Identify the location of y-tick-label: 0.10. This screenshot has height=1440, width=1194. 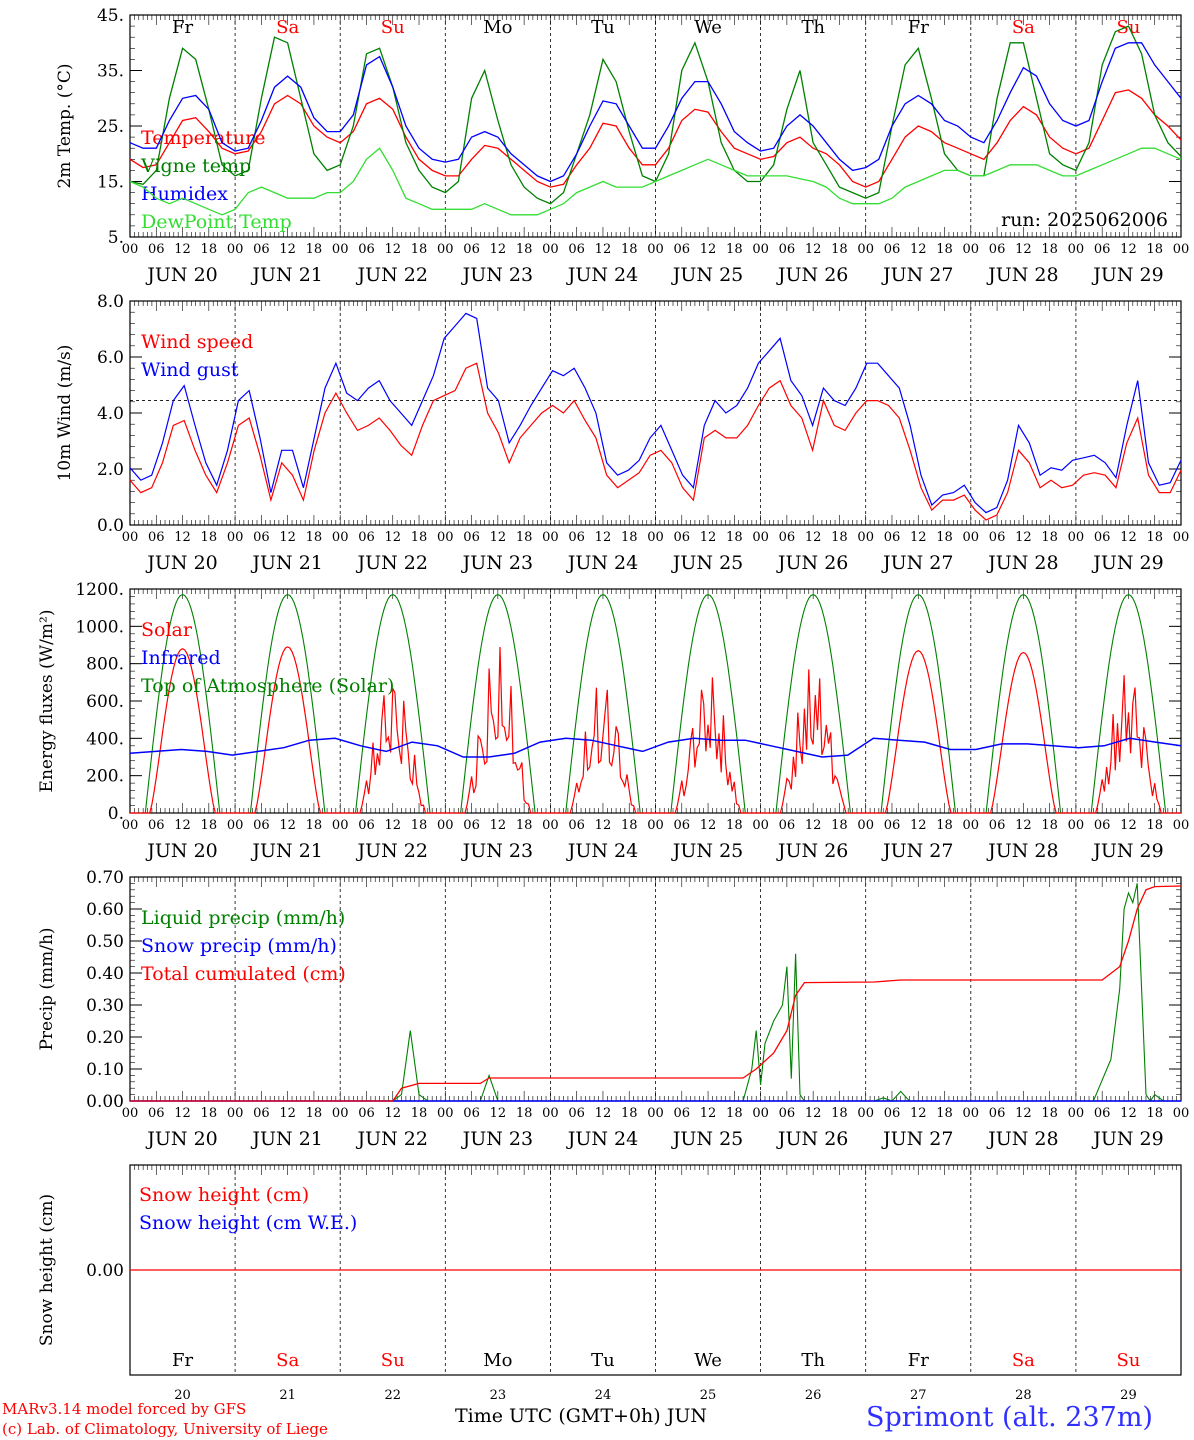
(105, 1070).